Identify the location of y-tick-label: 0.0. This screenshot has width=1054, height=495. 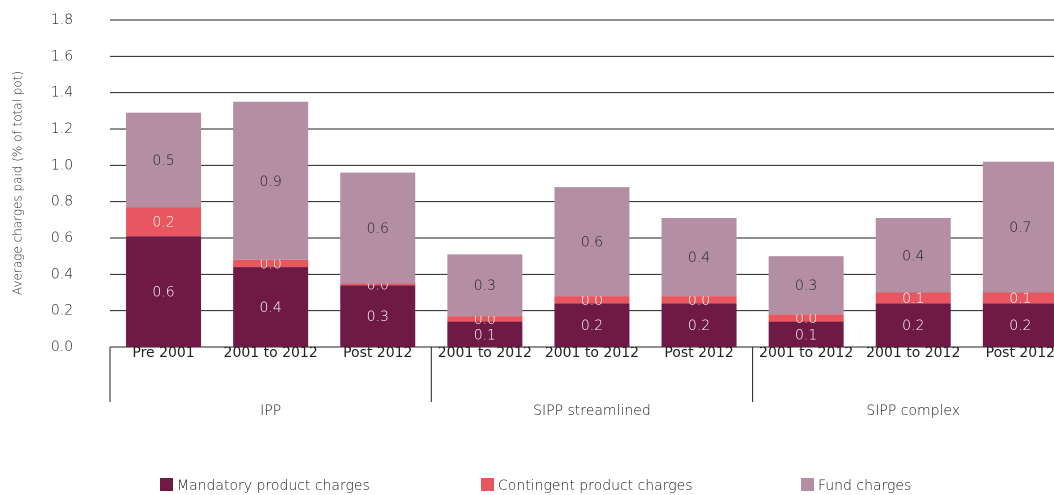
(62, 347).